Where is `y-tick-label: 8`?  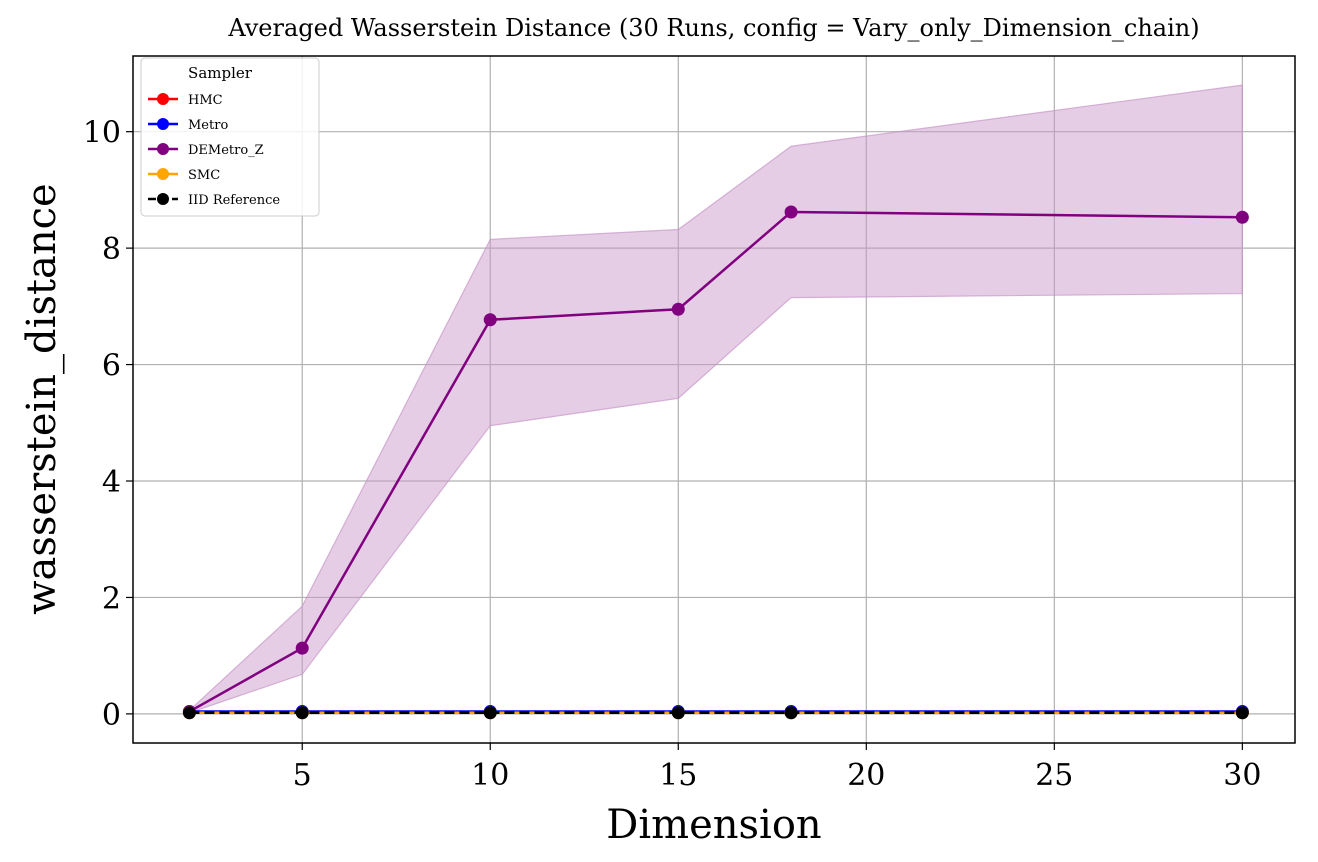
y-tick-label: 8 is located at coordinates (111, 249).